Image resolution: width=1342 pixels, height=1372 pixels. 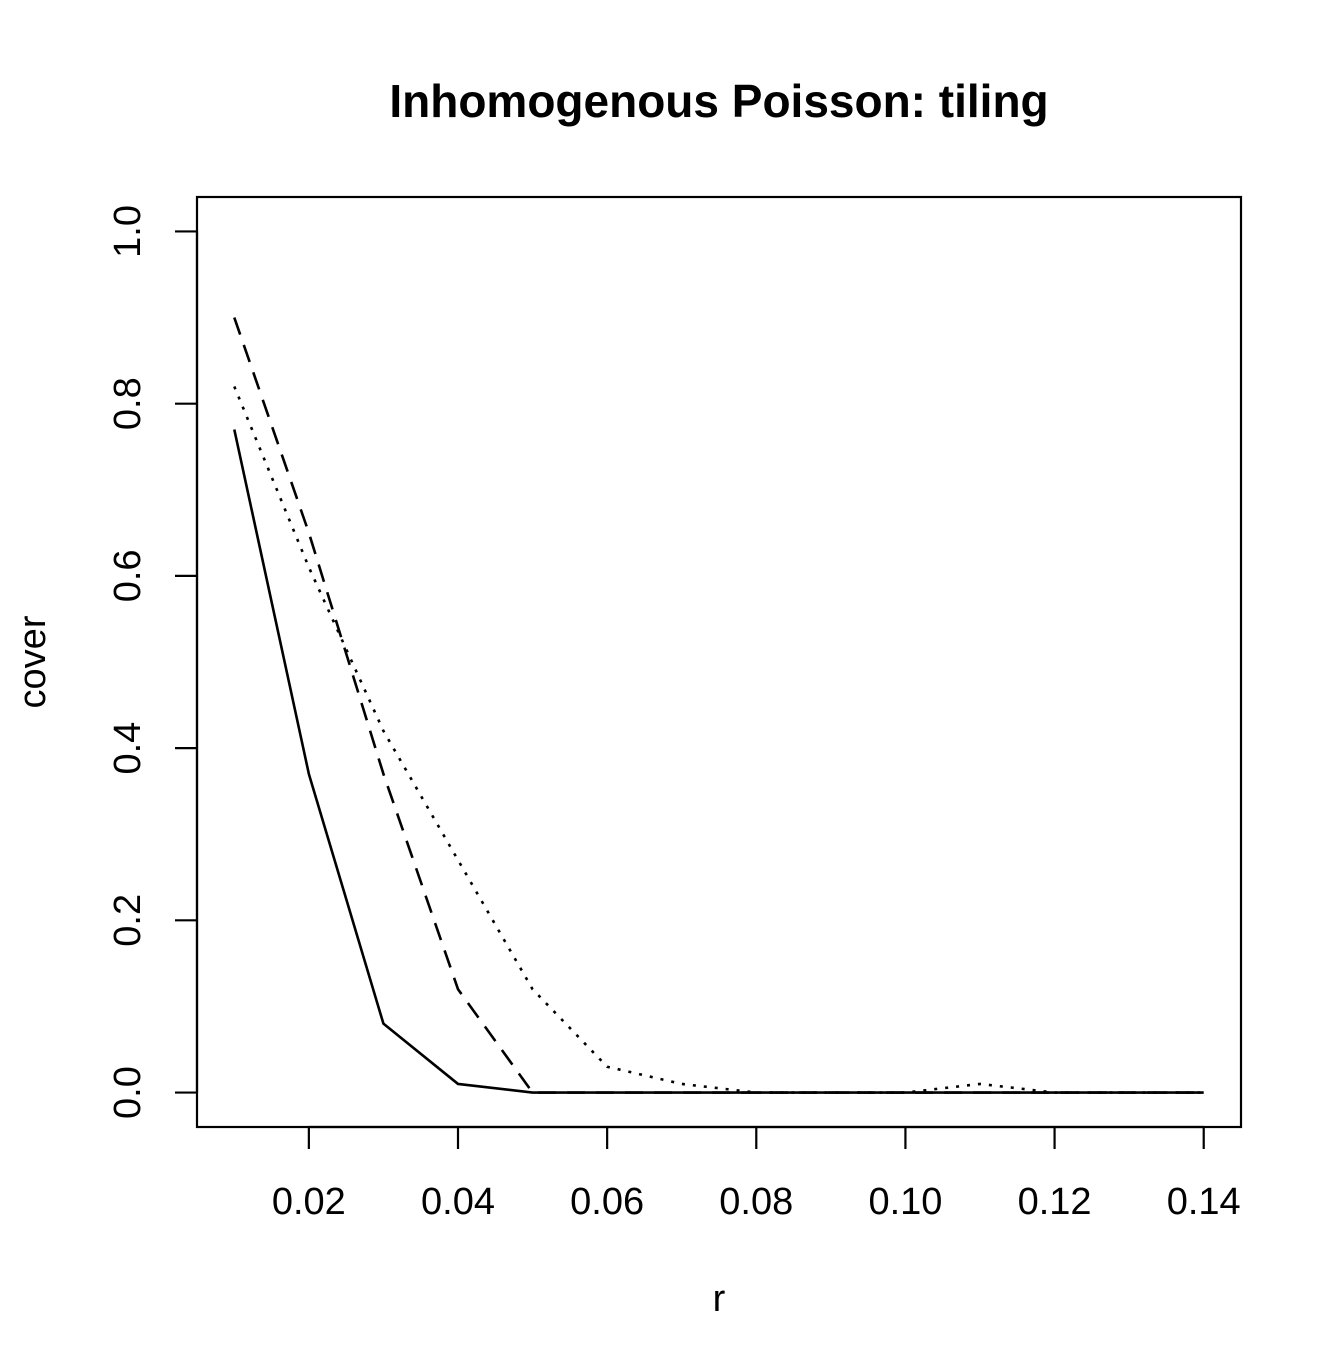 What do you see at coordinates (128, 1092) in the screenshot?
I see `y-tick-label: 0.0` at bounding box center [128, 1092].